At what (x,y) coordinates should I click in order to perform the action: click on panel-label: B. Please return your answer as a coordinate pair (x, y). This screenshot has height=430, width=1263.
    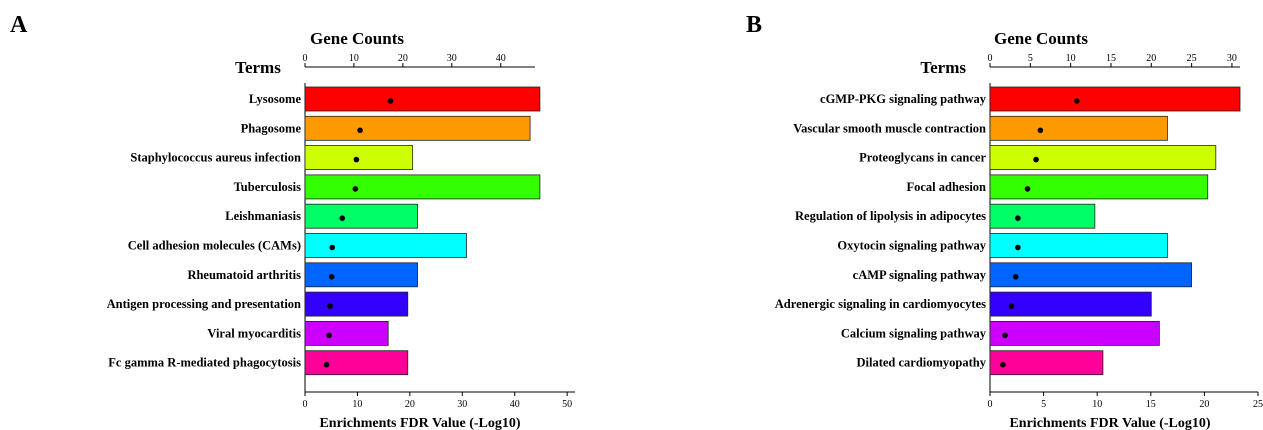
    Looking at the image, I should click on (754, 25).